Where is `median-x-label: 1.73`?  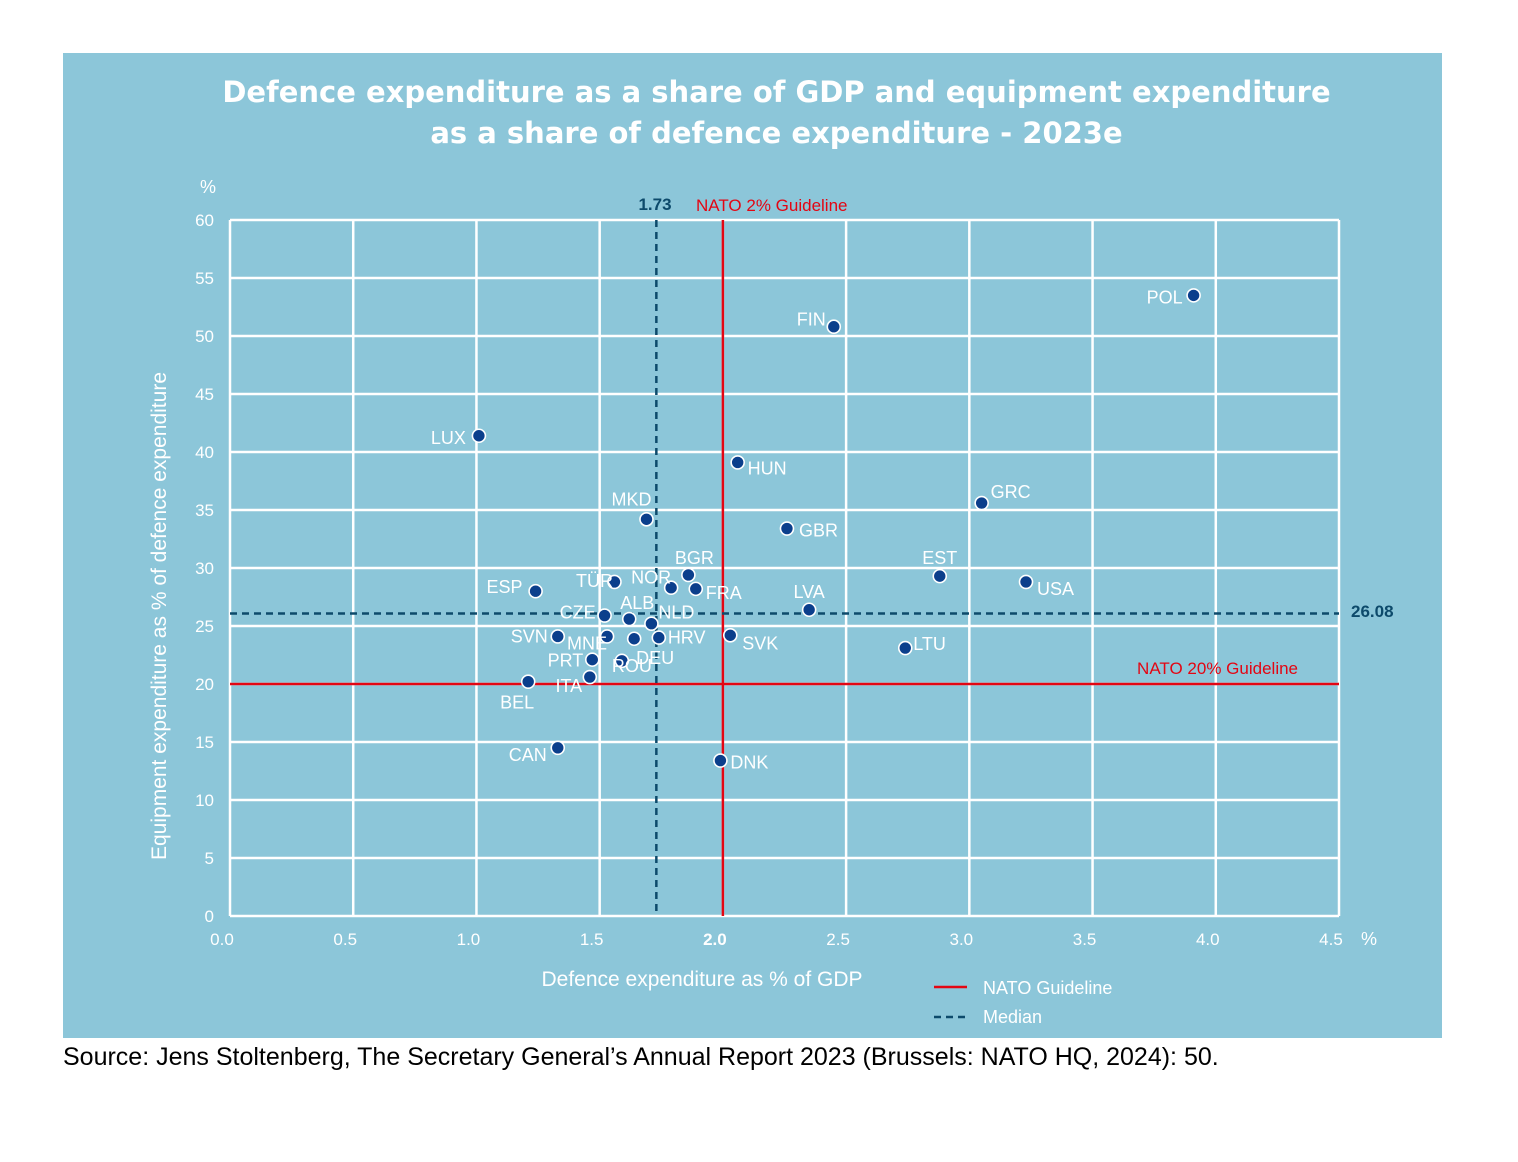 median-x-label: 1.73 is located at coordinates (654, 204).